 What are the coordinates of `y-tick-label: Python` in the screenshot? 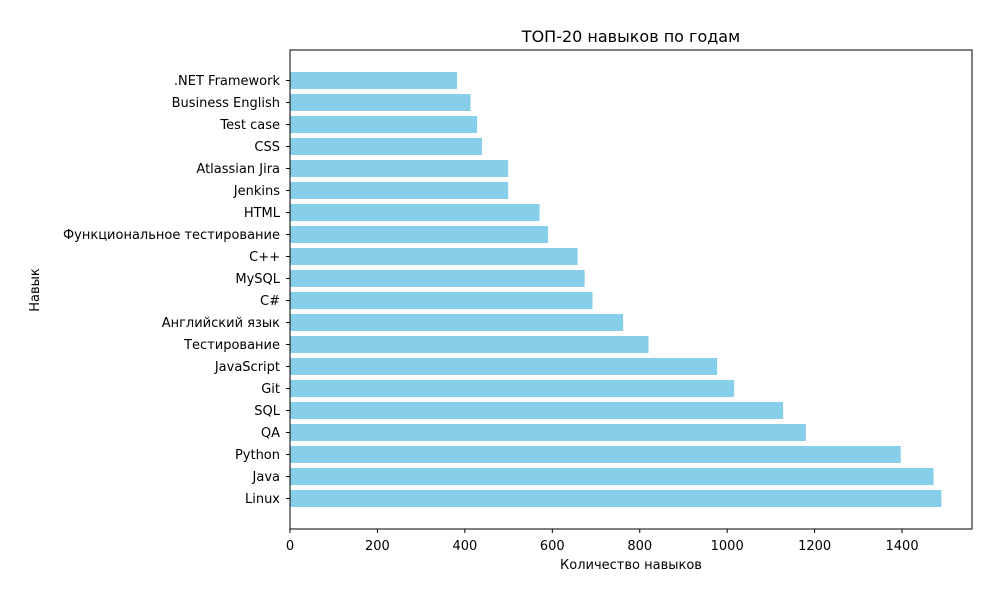 It's located at (257, 455).